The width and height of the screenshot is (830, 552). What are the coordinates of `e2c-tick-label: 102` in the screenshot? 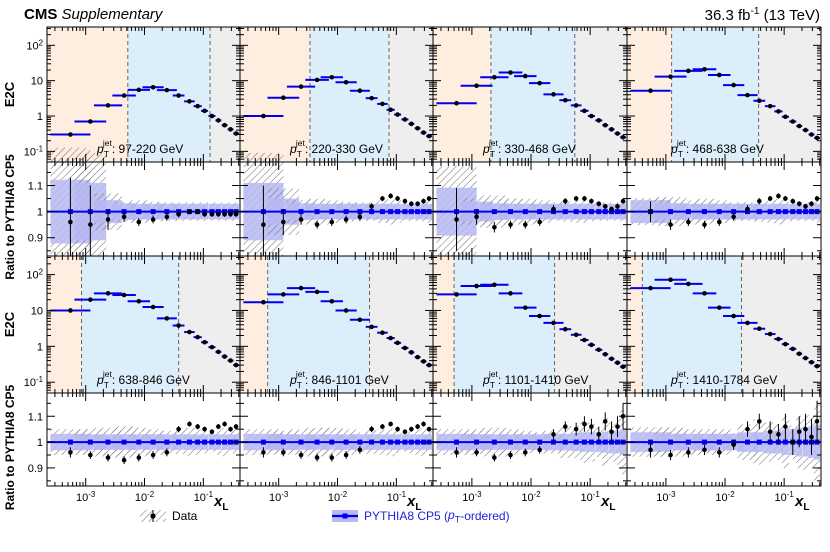 It's located at (34, 275).